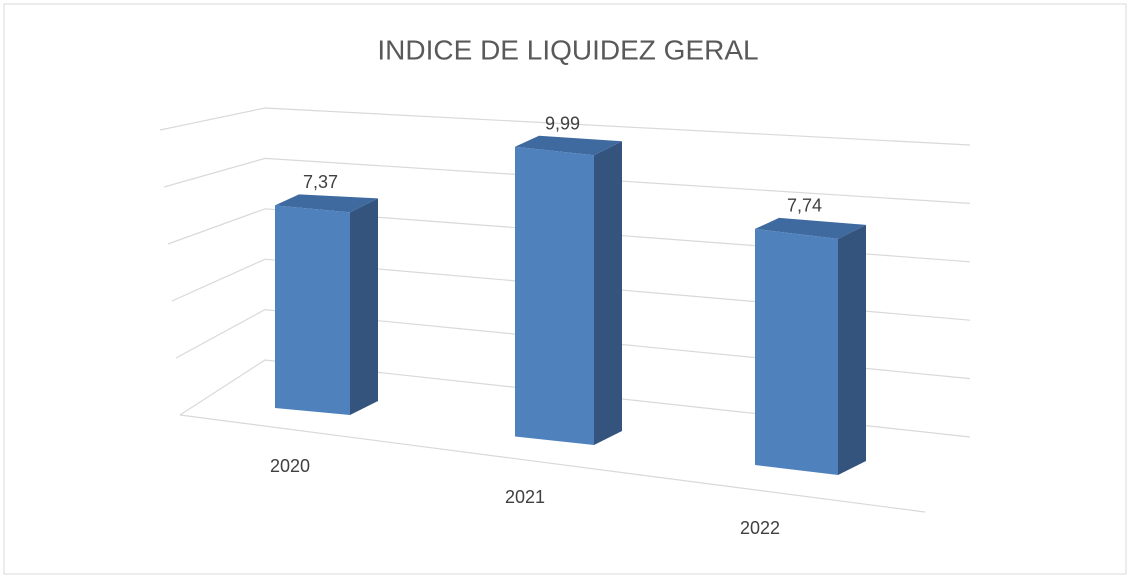 This screenshot has height=578, width=1130. What do you see at coordinates (525, 497) in the screenshot?
I see `x-tick-label: 2021` at bounding box center [525, 497].